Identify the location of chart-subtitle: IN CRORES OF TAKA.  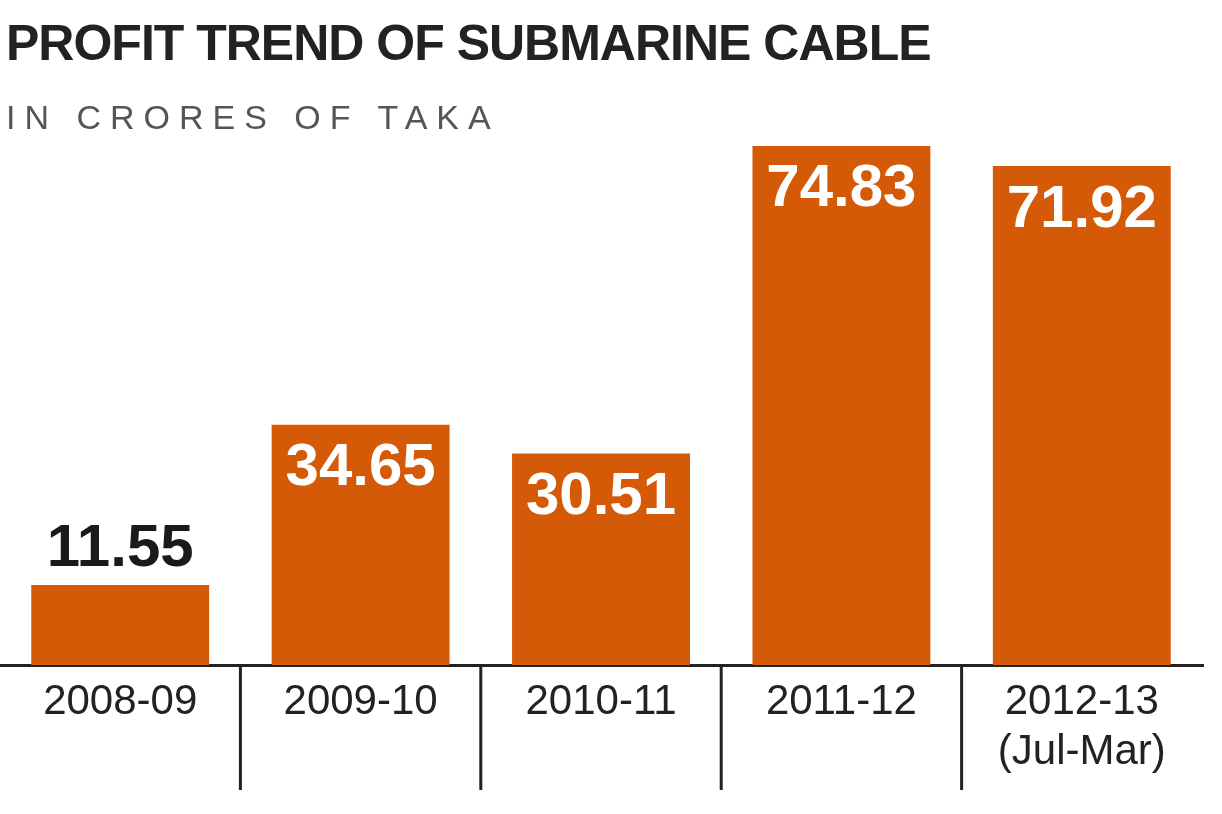
(253, 117).